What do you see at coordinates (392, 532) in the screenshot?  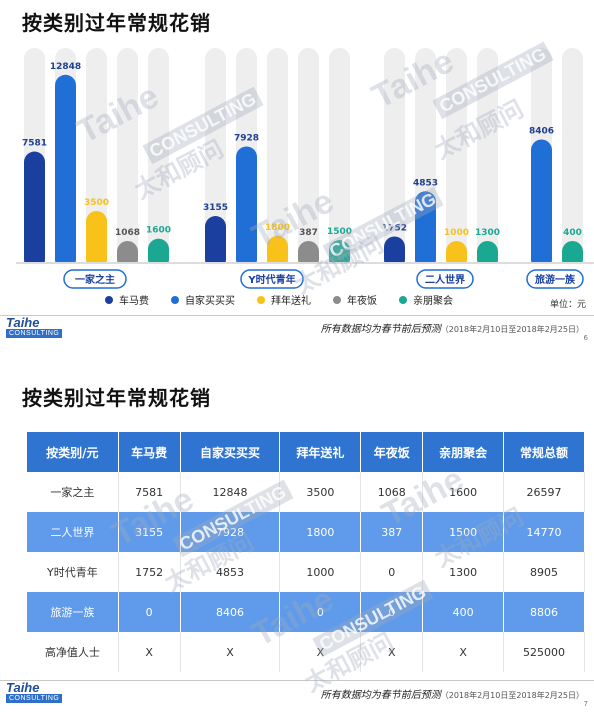 I see `table-cell: 387` at bounding box center [392, 532].